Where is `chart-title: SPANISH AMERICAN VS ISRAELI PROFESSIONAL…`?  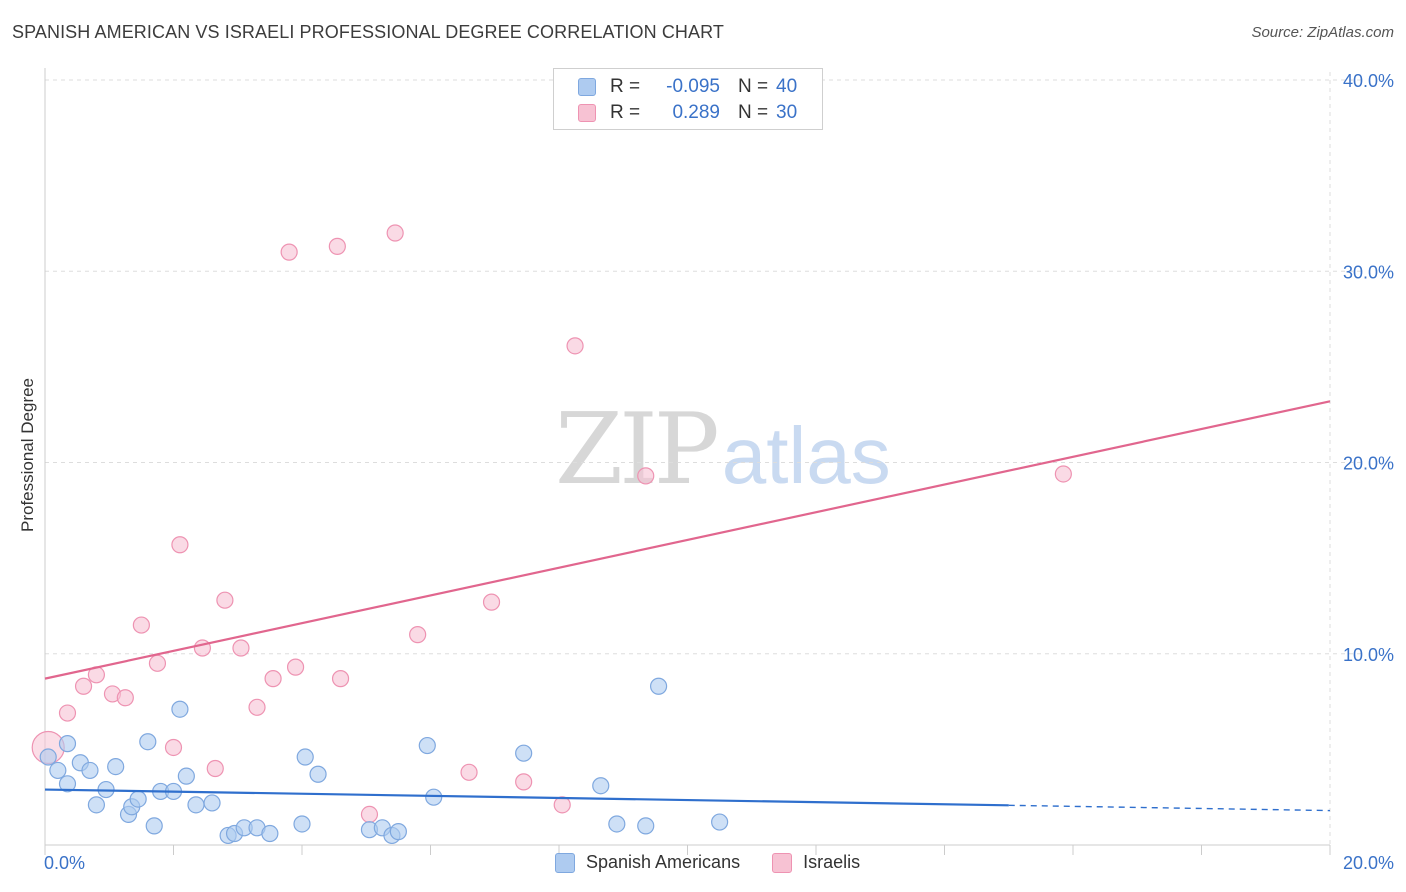
chart-title: SPANISH AMERICAN VS ISRAELI PROFESSIONAL… is located at coordinates (368, 32).